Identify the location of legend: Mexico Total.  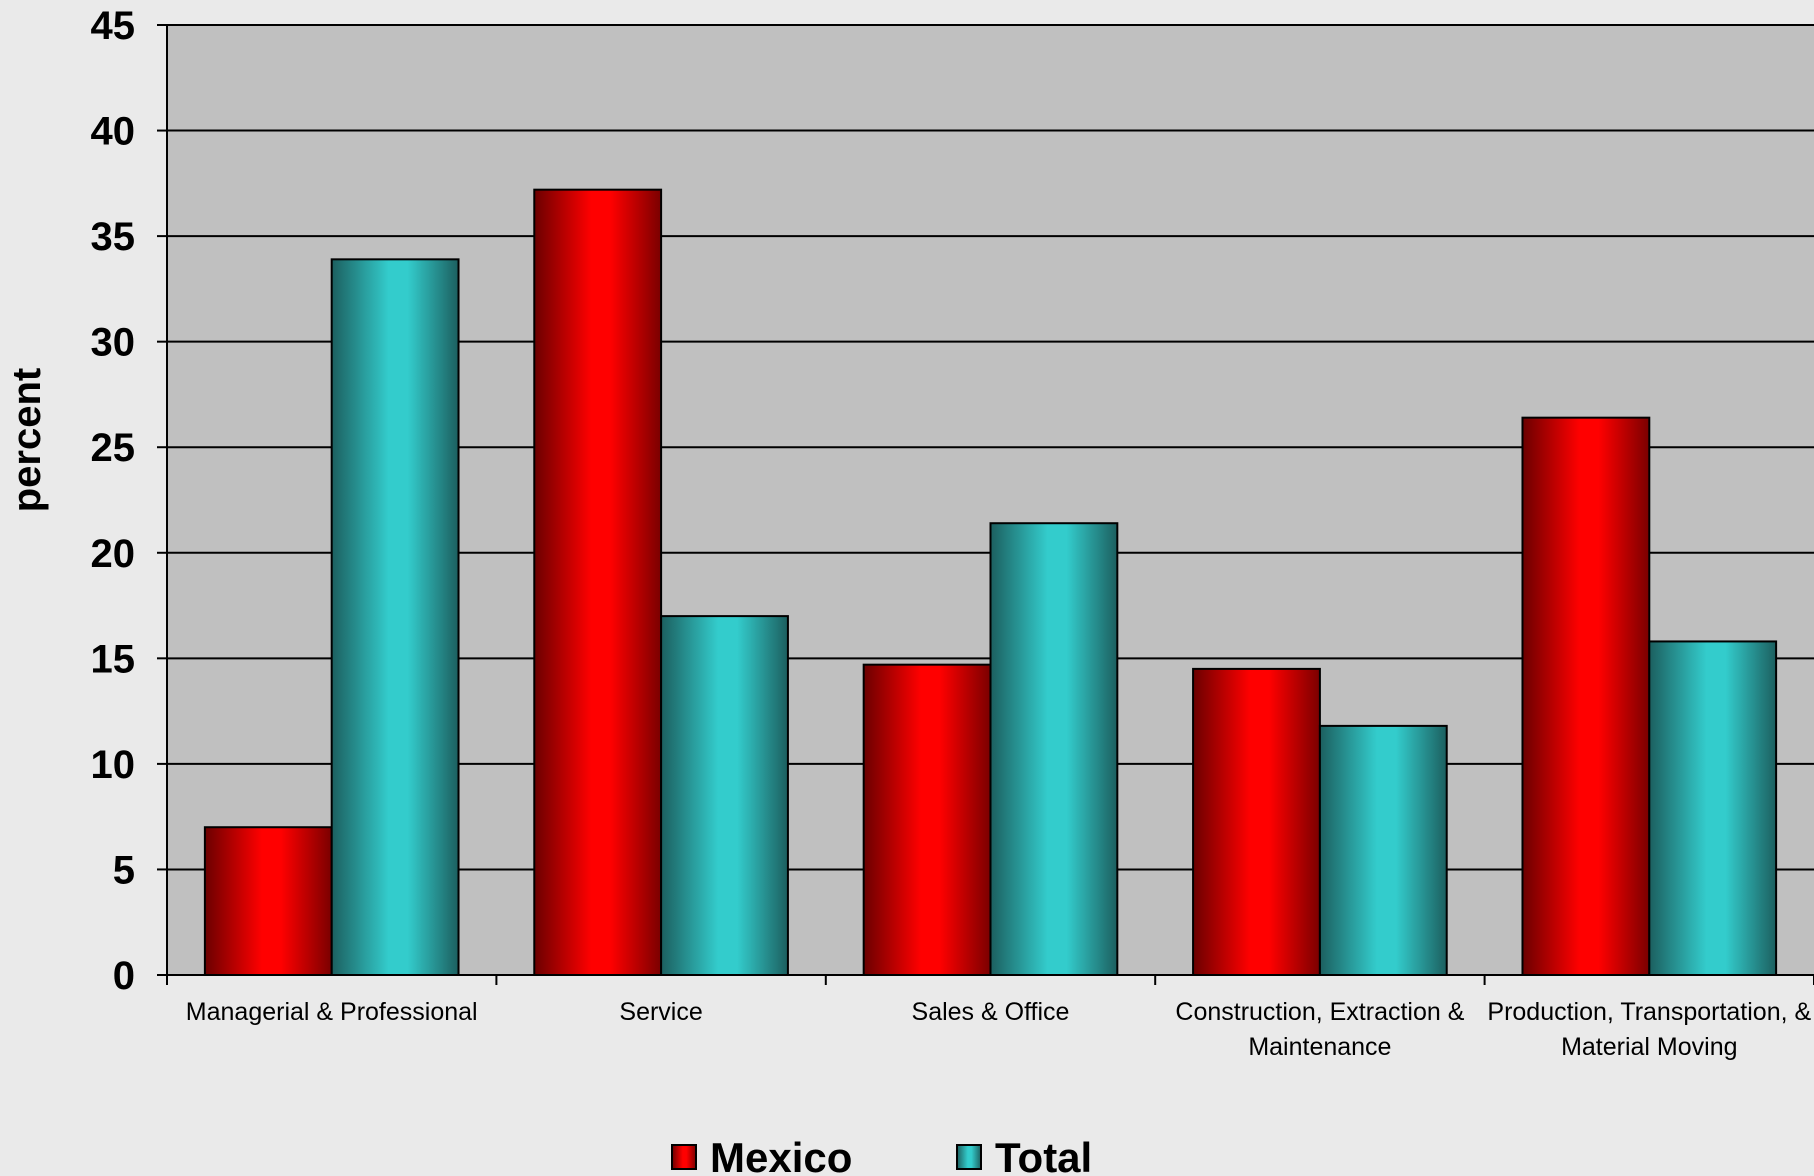
(881, 1155).